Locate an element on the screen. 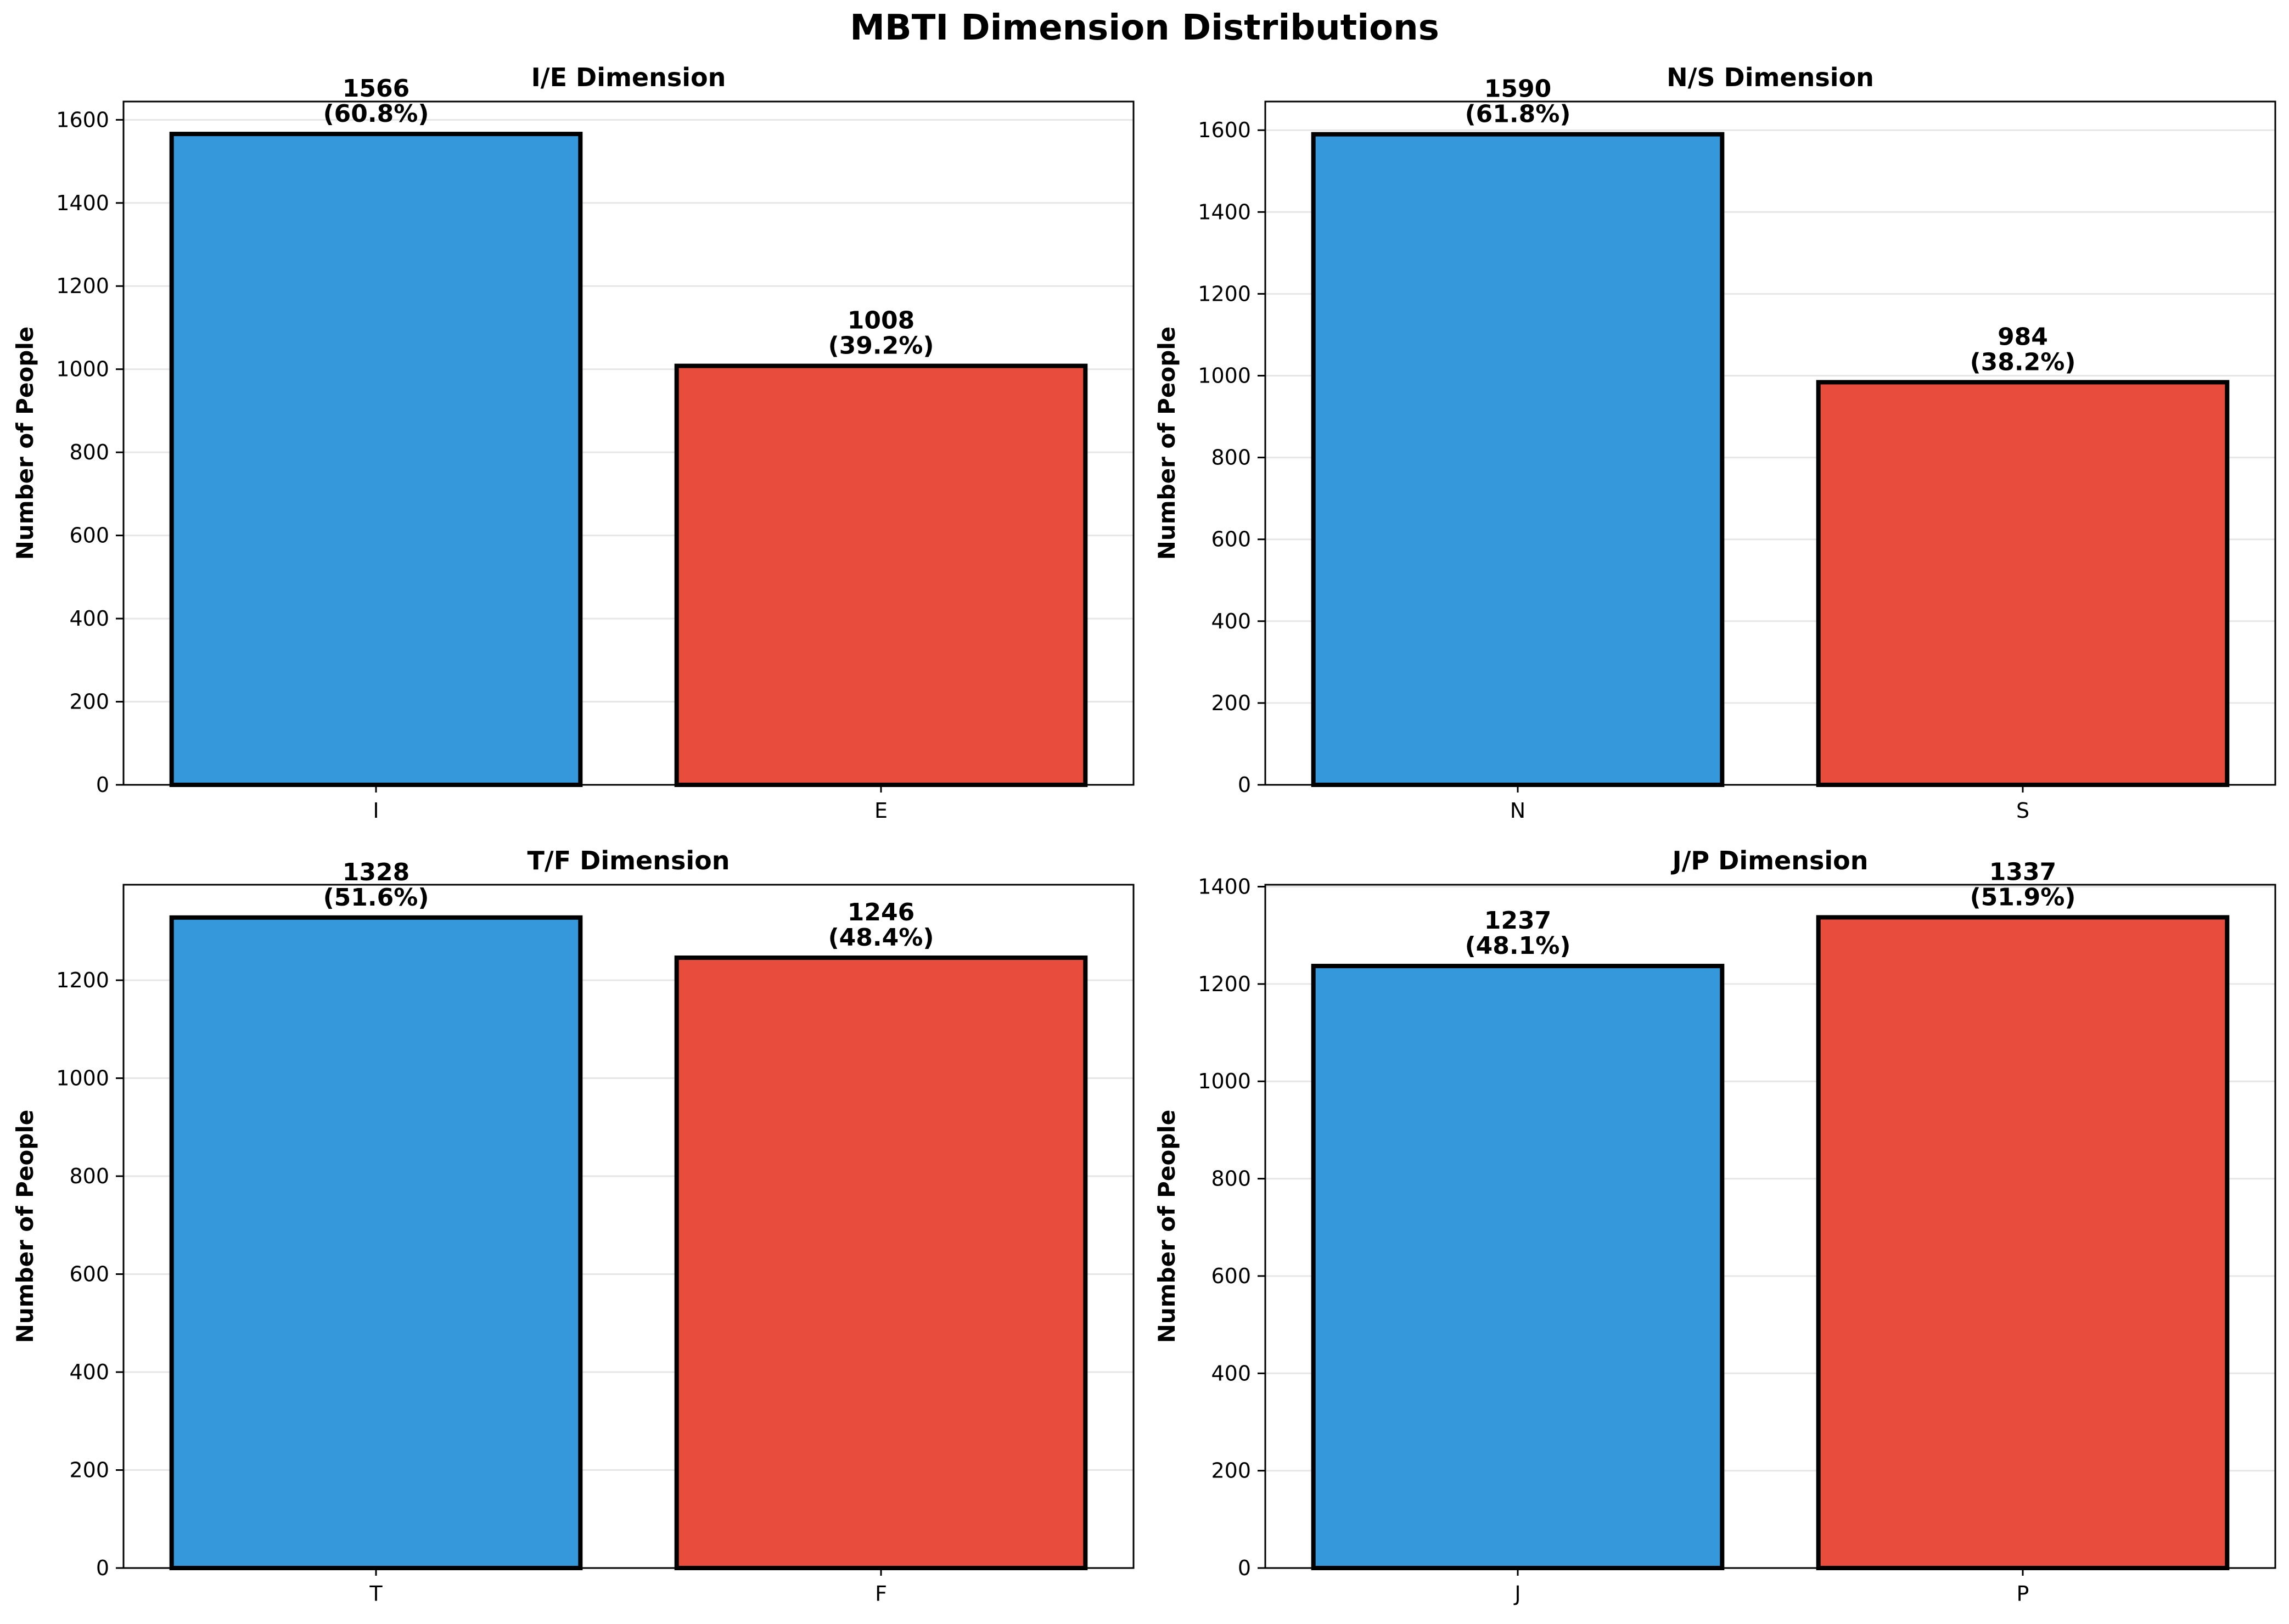 Image resolution: width=2289 pixels, height=1624 pixels. x-tick-label: P is located at coordinates (2023, 1594).